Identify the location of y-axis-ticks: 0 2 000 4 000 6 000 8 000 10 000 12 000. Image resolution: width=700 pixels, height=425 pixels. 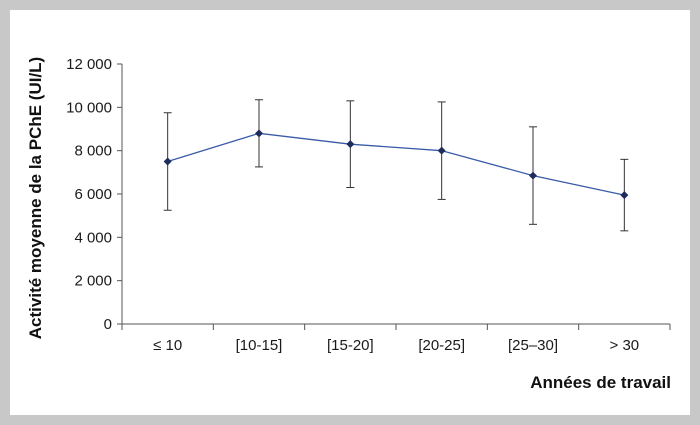
(94, 194).